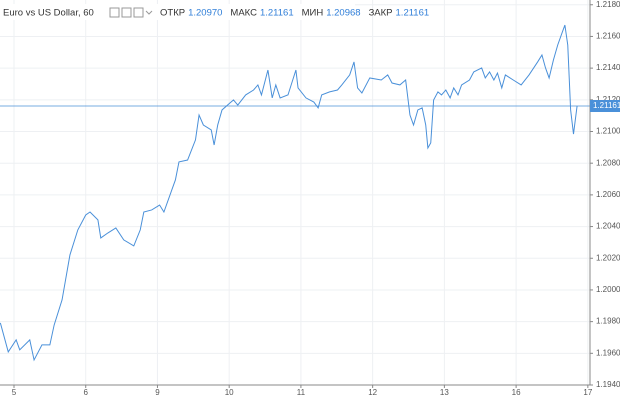 The image size is (620, 401). What do you see at coordinates (608, 4) in the screenshot?
I see `y-tick-label: 1.21800` at bounding box center [608, 4].